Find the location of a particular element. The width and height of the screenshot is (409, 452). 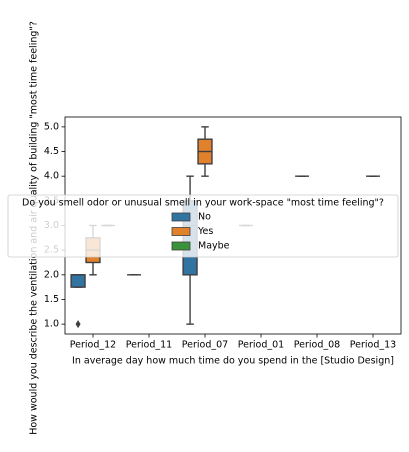

x-tick-label: Period_07 is located at coordinates (205, 345).